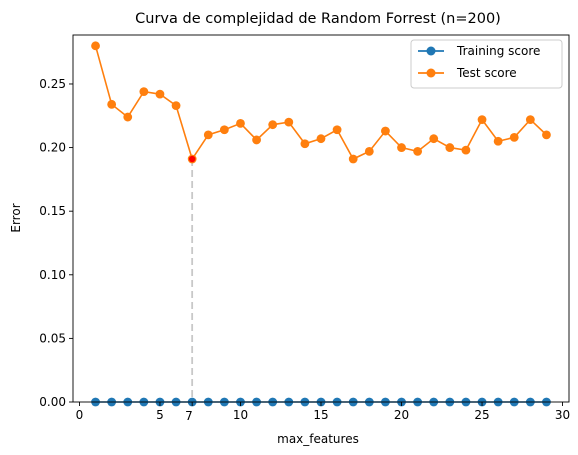 The width and height of the screenshot is (578, 455). I want to click on best-x-label: 7, so click(189, 416).